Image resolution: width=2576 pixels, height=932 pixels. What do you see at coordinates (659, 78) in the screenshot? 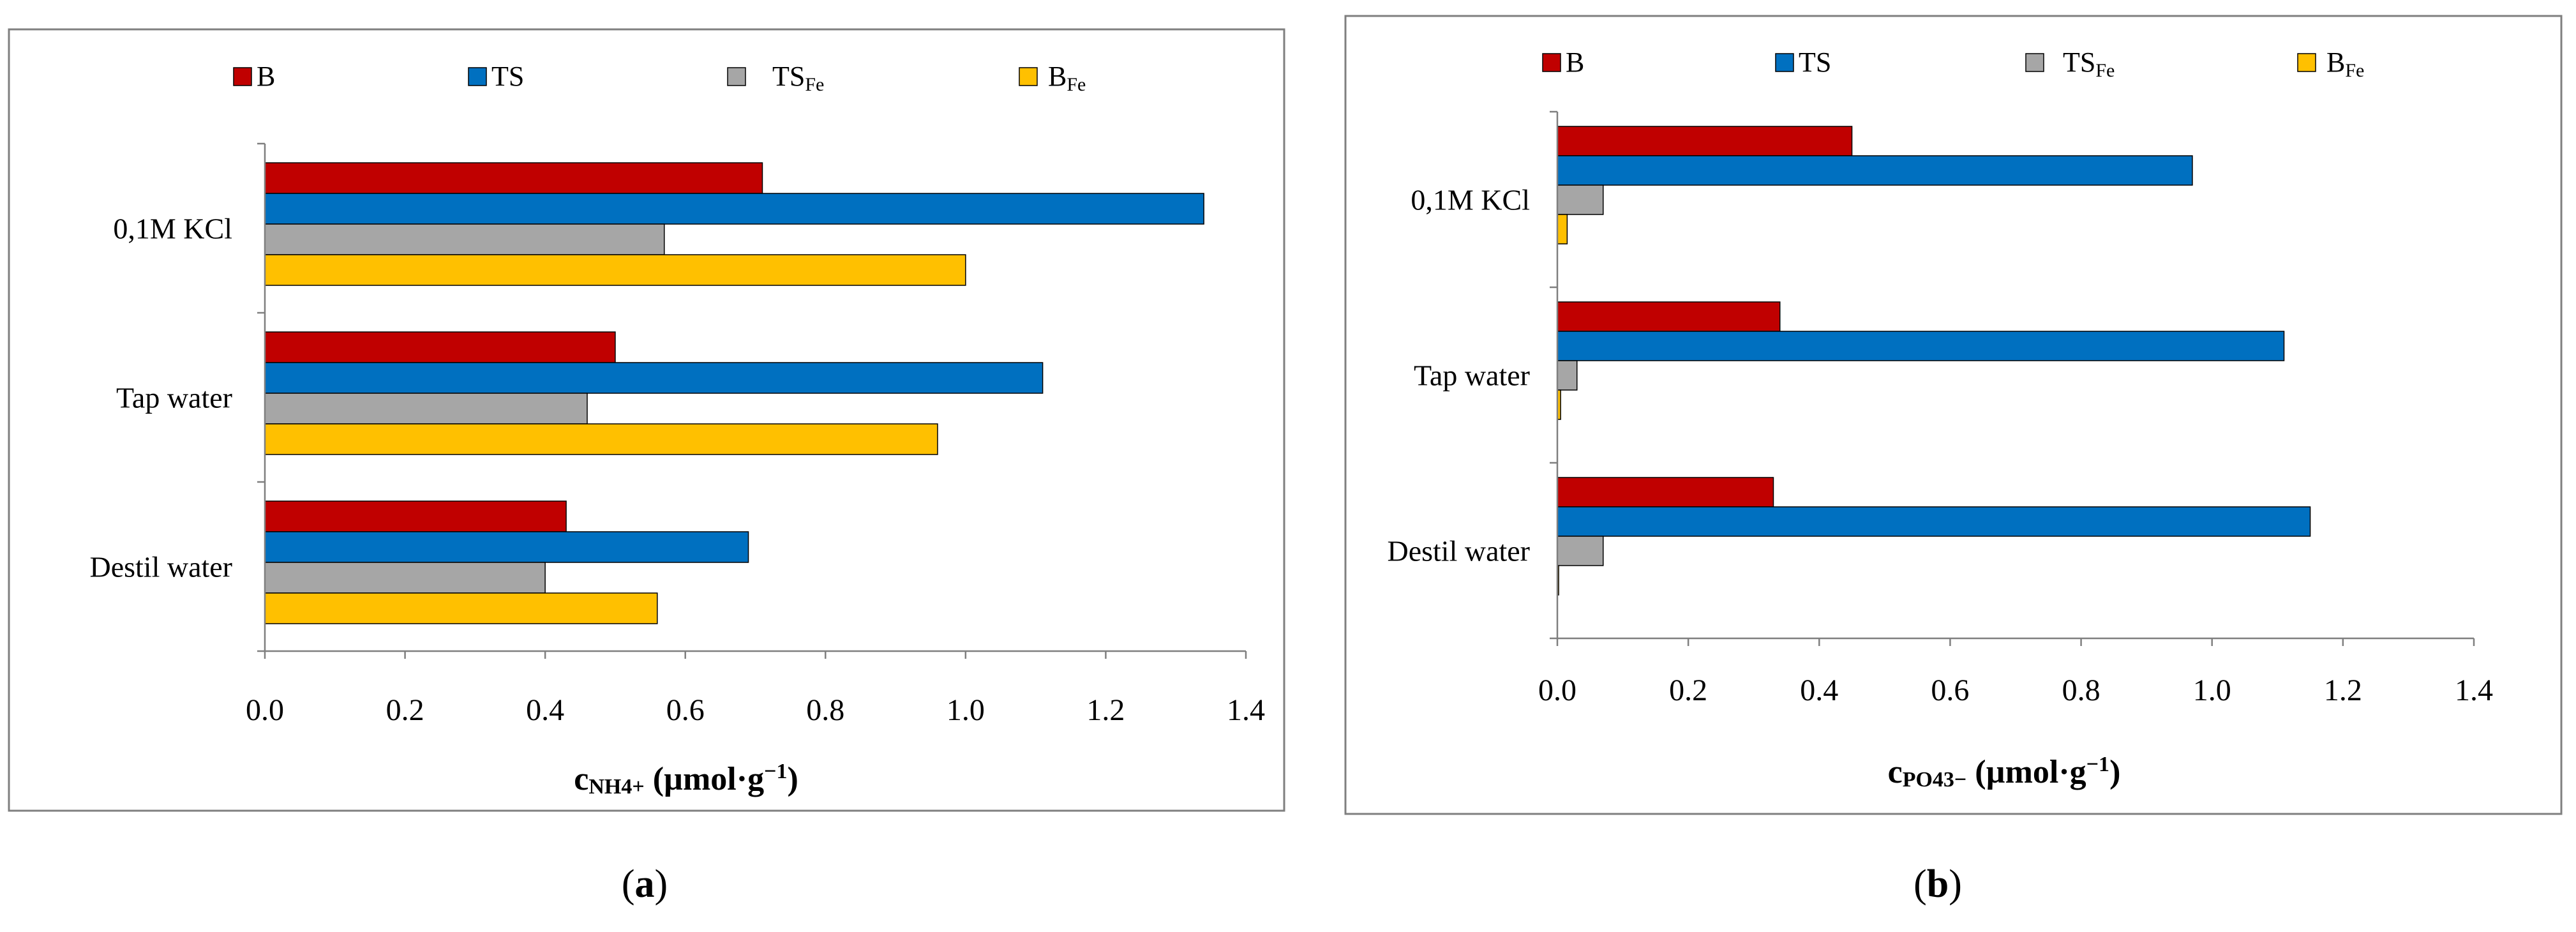
I see `panel-a-legend: B TS TSFe BFe` at bounding box center [659, 78].